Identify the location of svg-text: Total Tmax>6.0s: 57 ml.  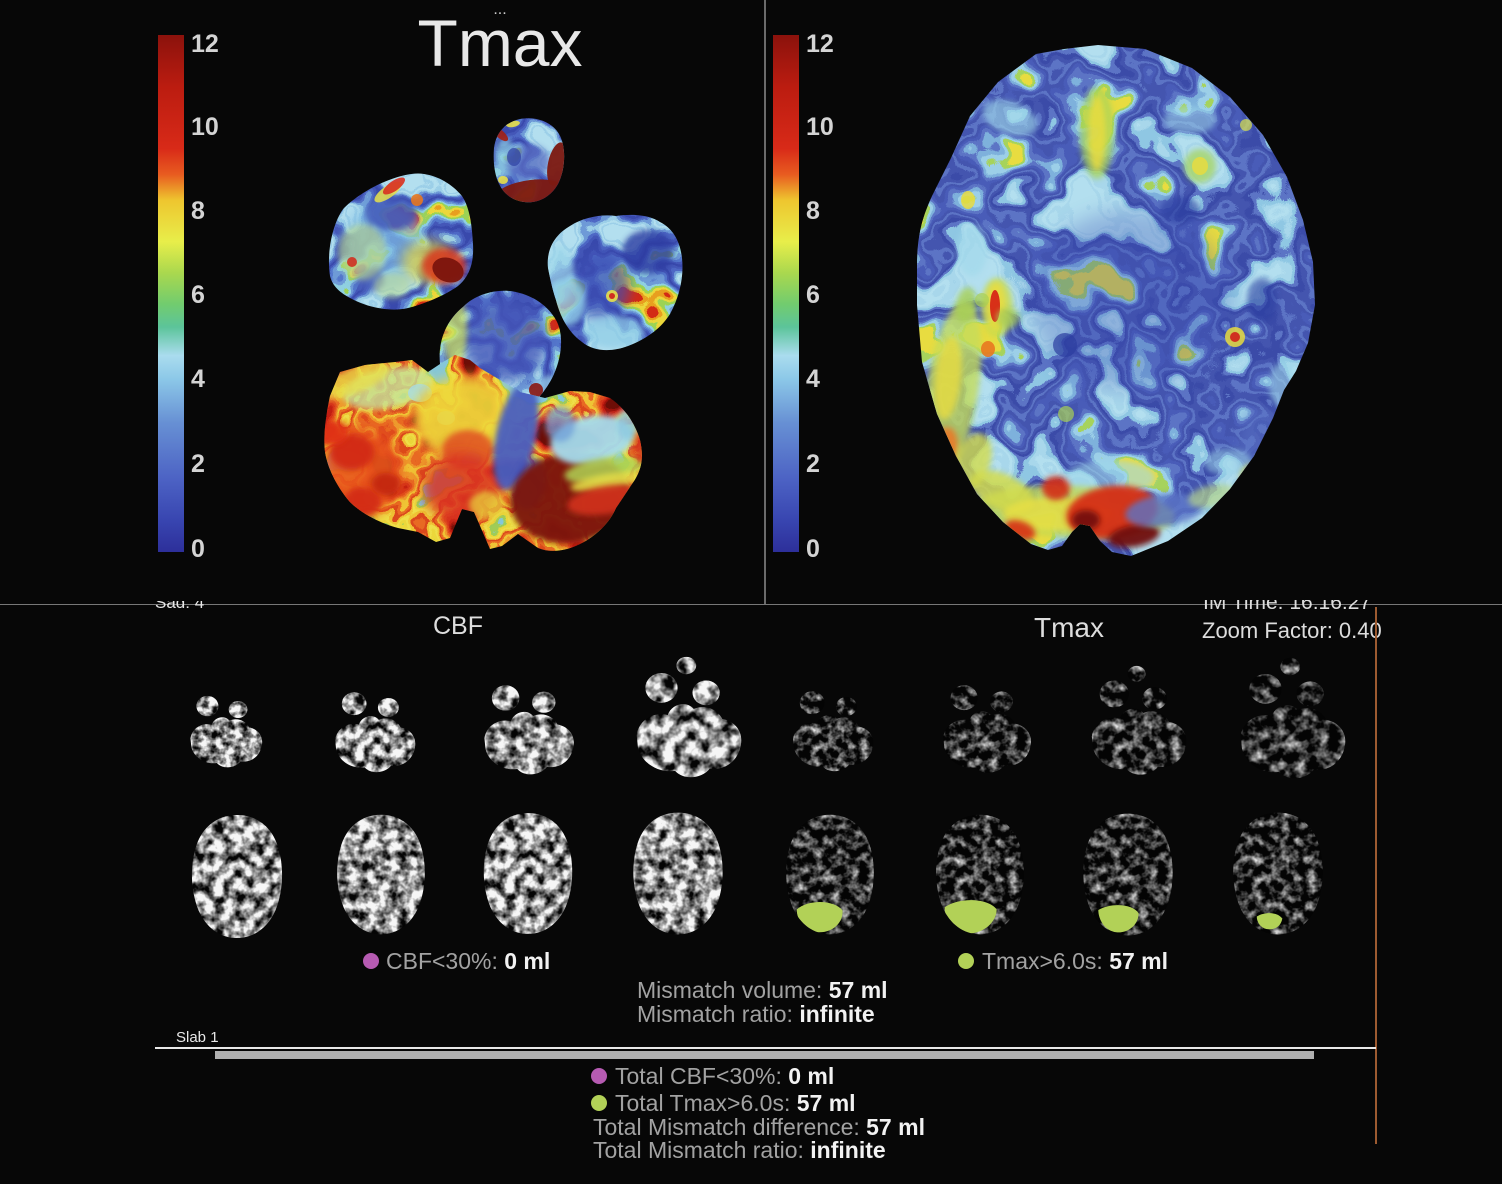
(735, 1103).